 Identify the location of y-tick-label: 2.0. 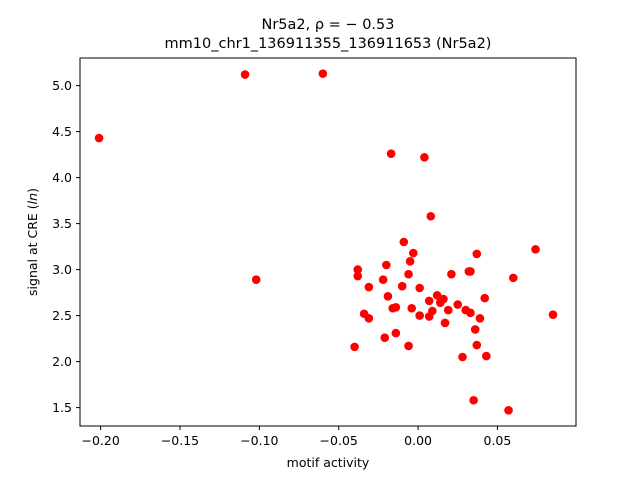
(62, 361).